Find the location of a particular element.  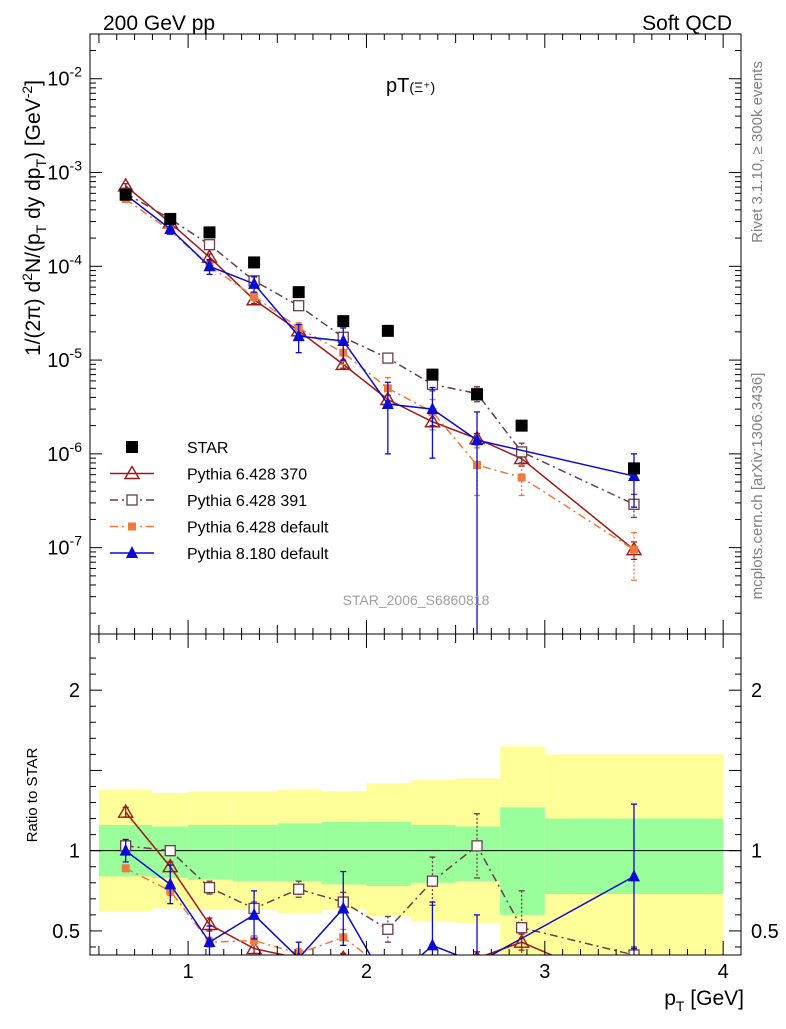

main-y-tick-label: 10⁻⁶ is located at coordinates (64, 452).